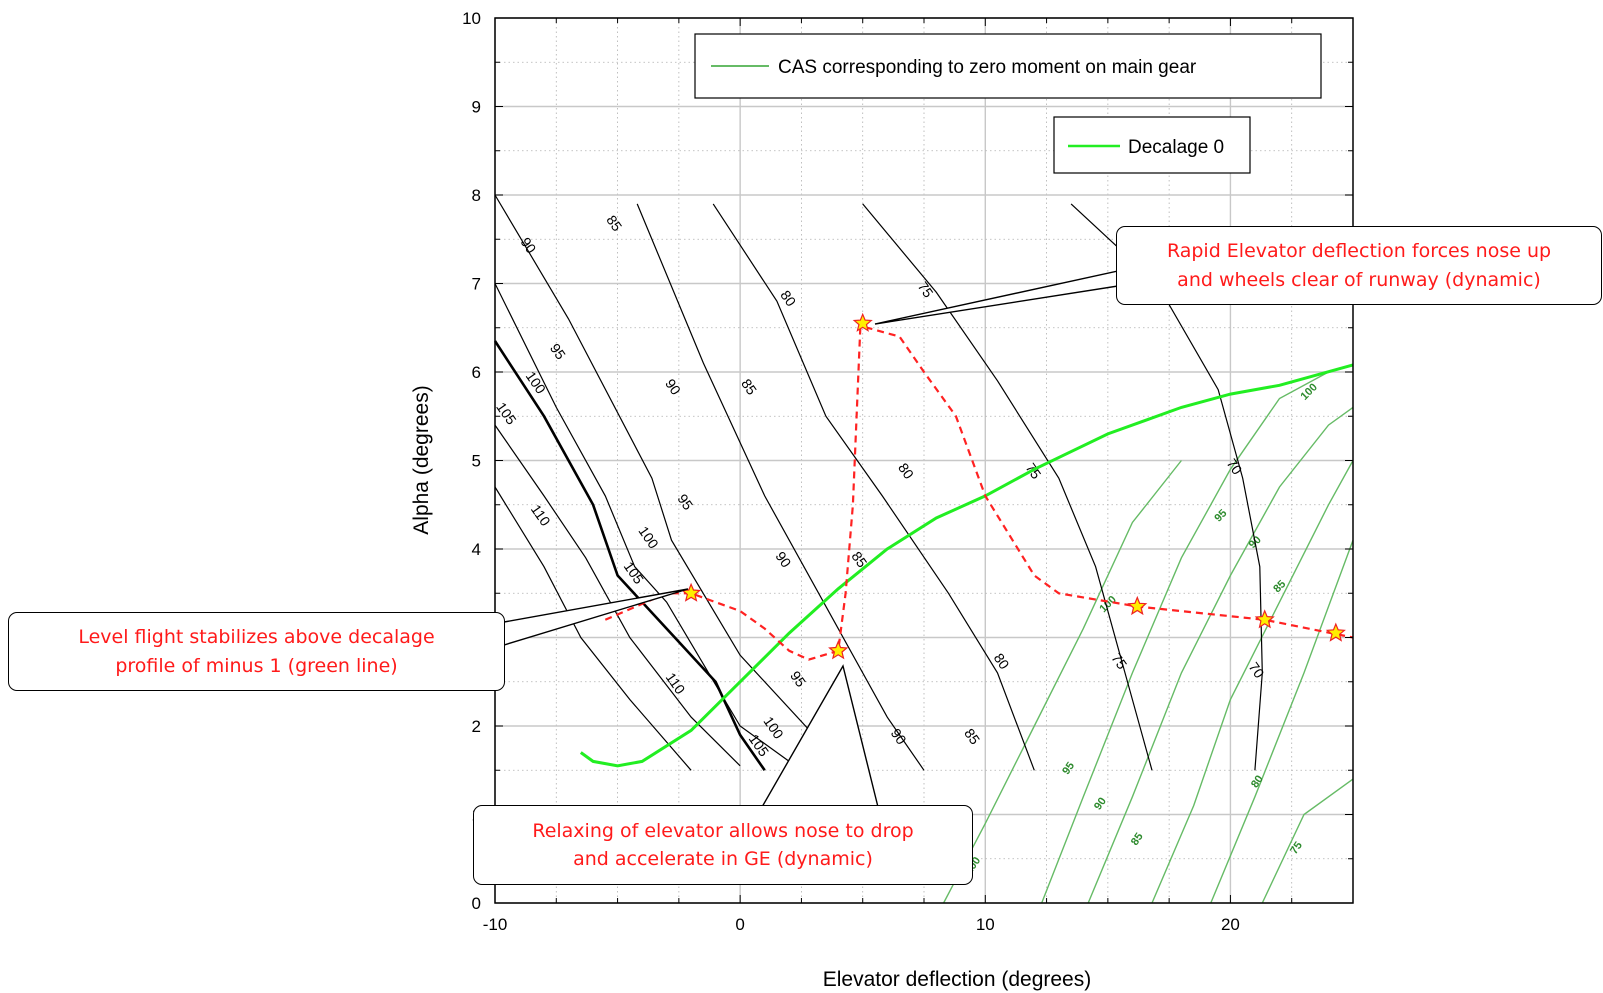  Describe the element at coordinates (476, 726) in the screenshot. I see `y-tick-label: 2` at that location.